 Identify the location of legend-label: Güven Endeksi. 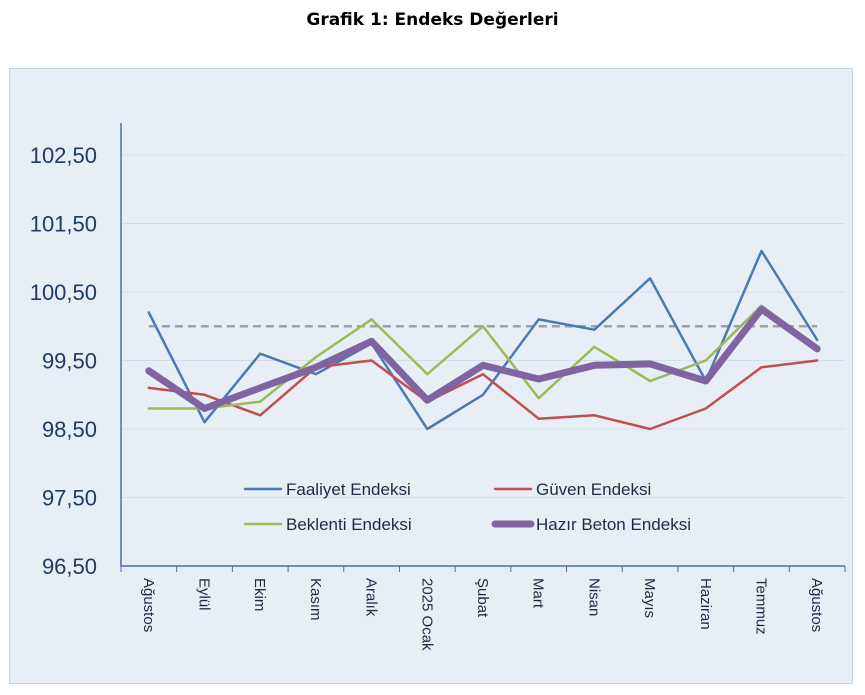
(593, 489).